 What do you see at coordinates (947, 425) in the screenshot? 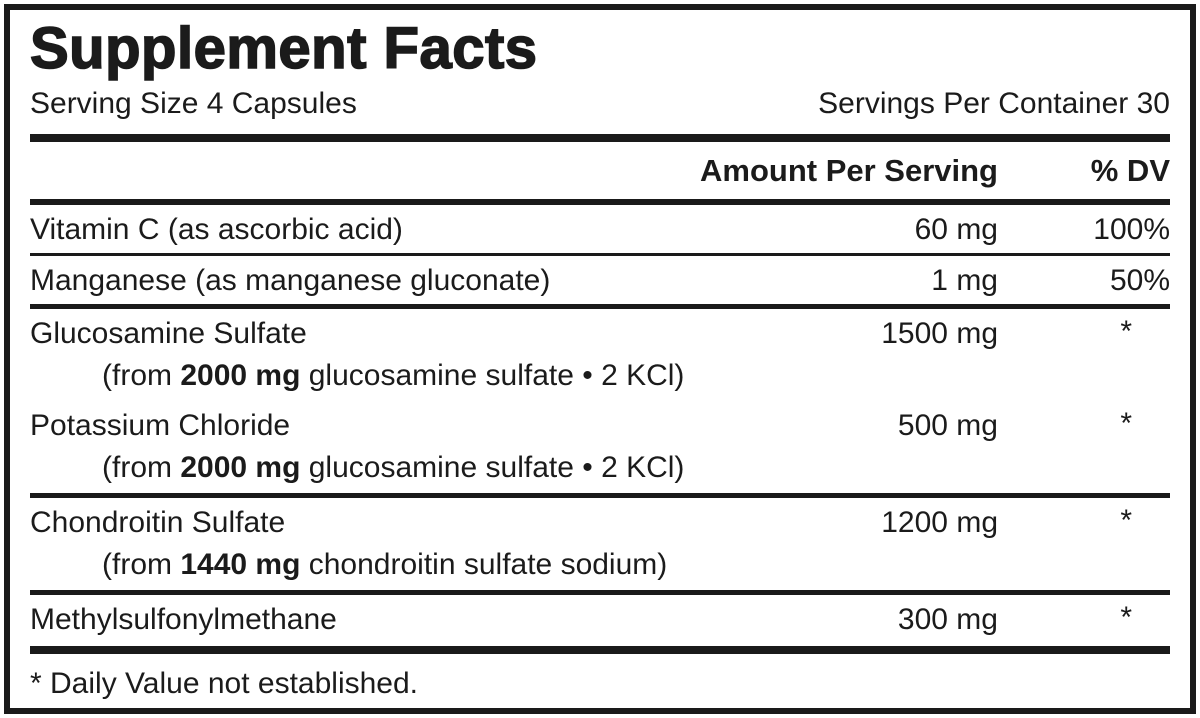
I see `nutrient-amount: 500 mg` at bounding box center [947, 425].